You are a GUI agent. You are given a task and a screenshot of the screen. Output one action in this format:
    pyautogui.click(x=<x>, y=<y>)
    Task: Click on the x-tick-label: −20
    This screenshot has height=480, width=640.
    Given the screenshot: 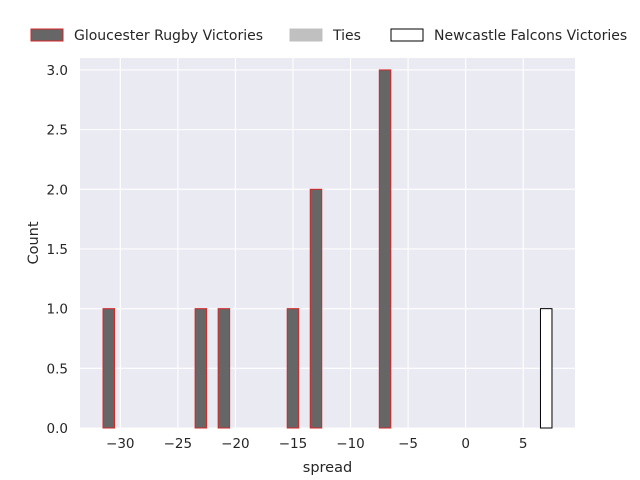 What is the action you would take?
    pyautogui.click(x=235, y=444)
    